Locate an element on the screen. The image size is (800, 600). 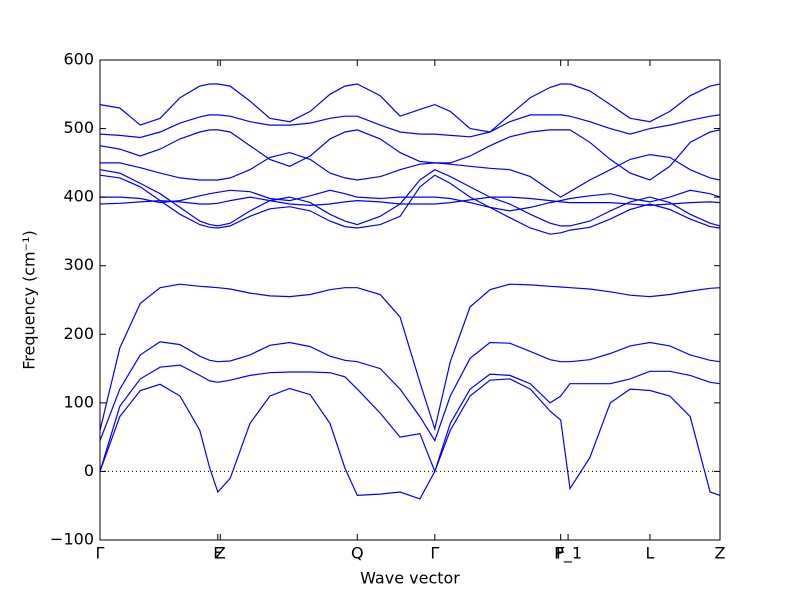
y-tick-label: 100 is located at coordinates (78, 401).